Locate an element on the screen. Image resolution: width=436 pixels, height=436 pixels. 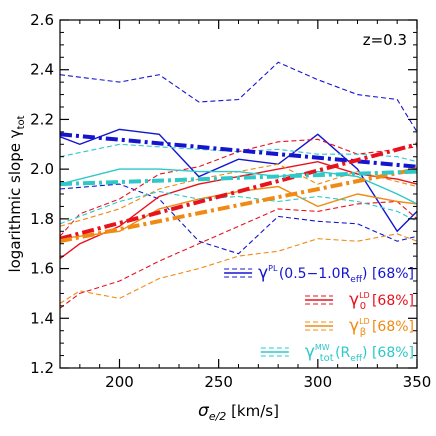
x-axis-label-unit: [km/s] is located at coordinates (252, 411).